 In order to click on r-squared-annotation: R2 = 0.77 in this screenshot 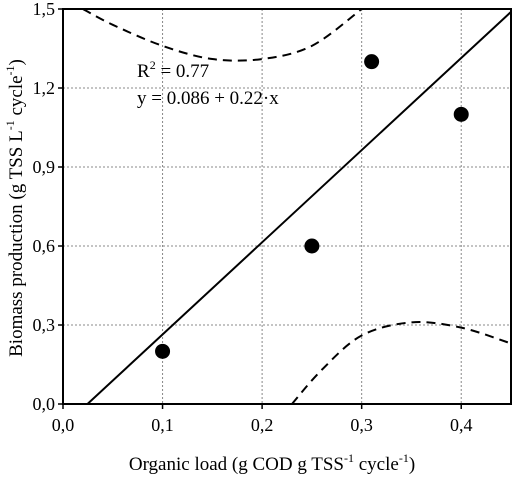, I will do `click(173, 70)`.